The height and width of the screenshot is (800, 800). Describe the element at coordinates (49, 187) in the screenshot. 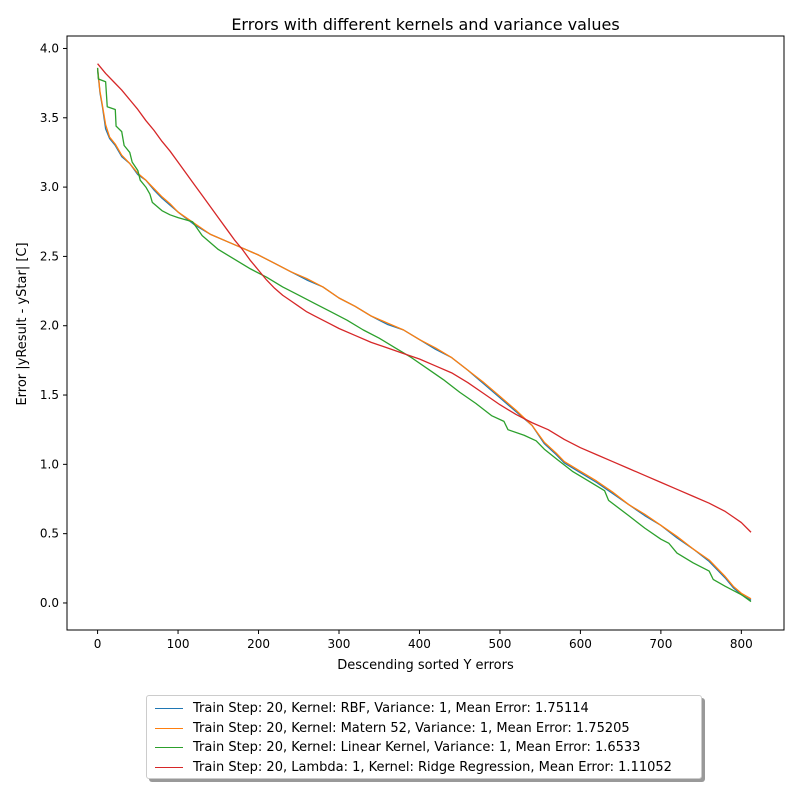

I see `y-tick-label: 3.0` at that location.